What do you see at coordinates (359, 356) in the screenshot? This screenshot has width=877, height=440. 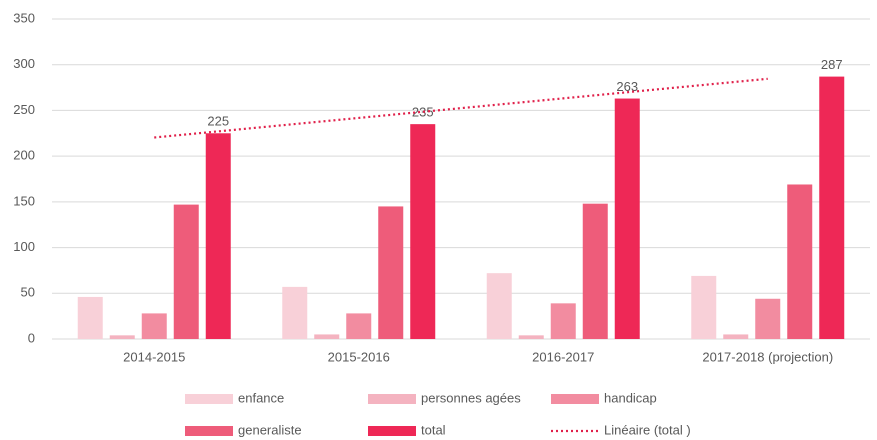 I see `x-tick-label: 2015-2016` at bounding box center [359, 356].